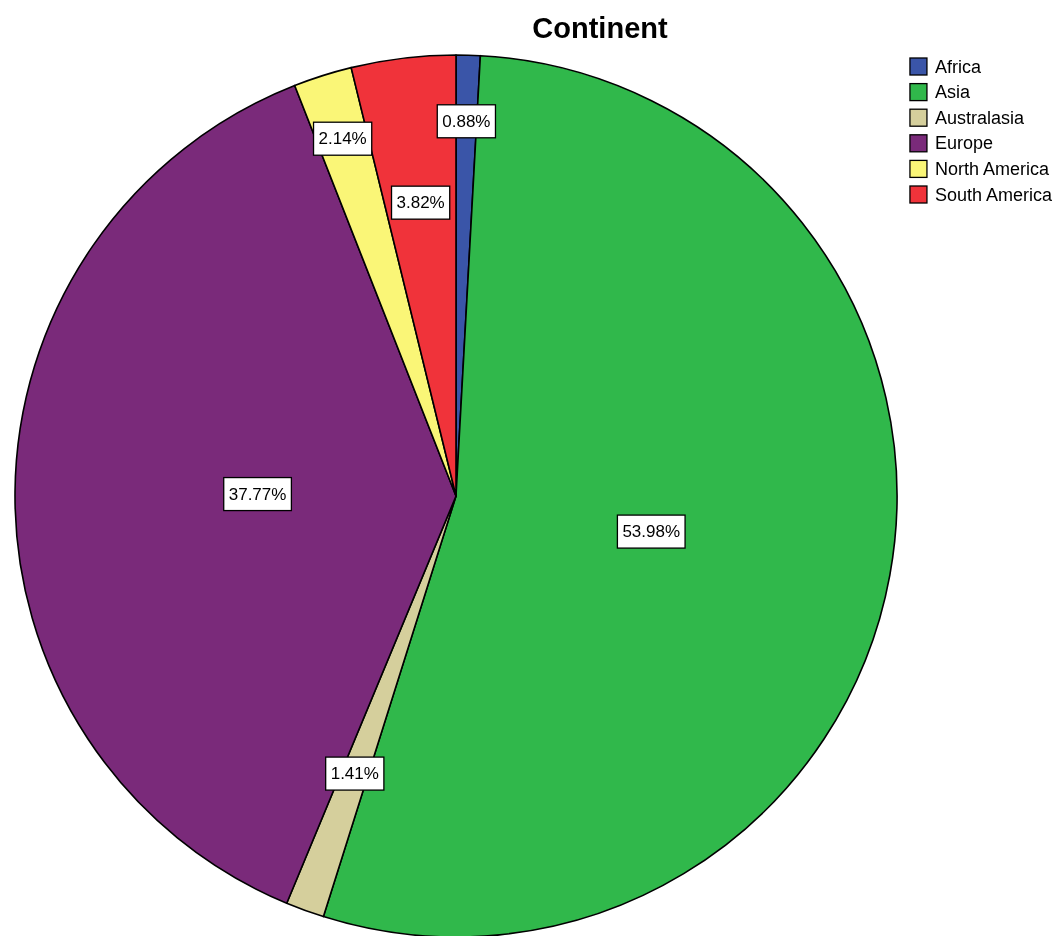 Image resolution: width=1057 pixels, height=936 pixels. Describe the element at coordinates (466, 121) in the screenshot. I see `data-label: 0.88%` at that location.